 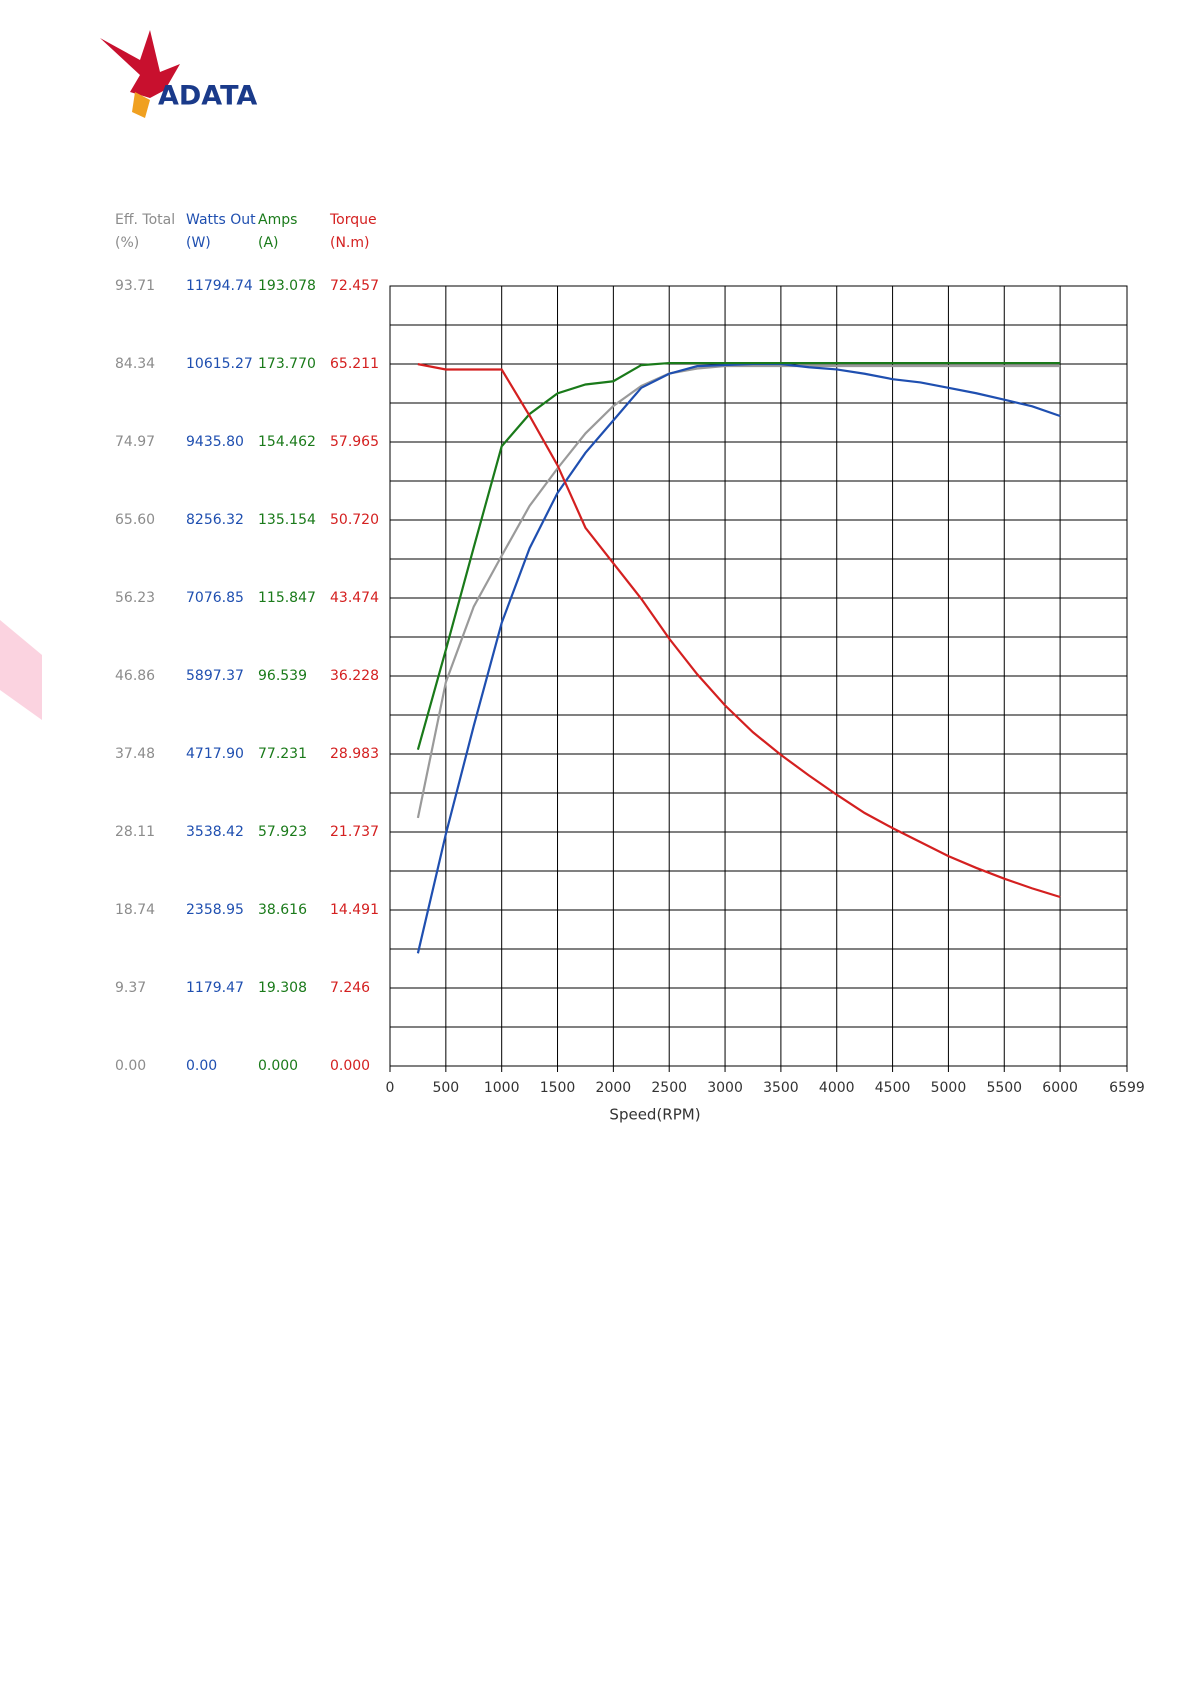 What do you see at coordinates (287, 598) in the screenshot?
I see `y-tick-label: 115.847` at bounding box center [287, 598].